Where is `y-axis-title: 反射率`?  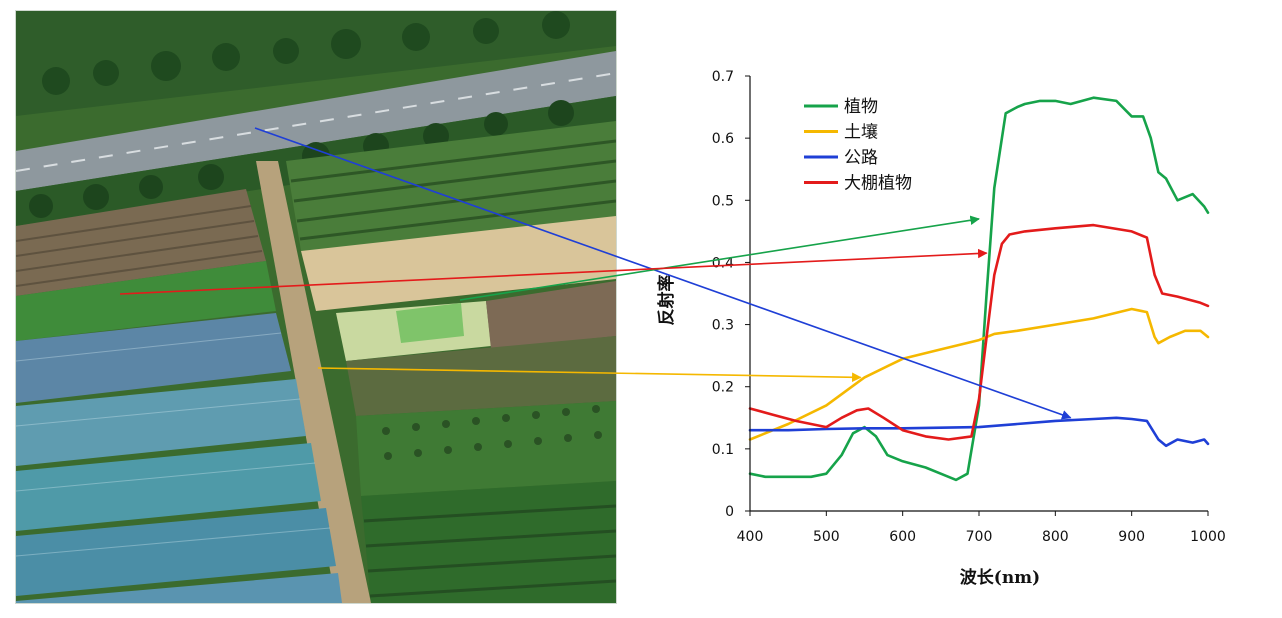 y-axis-title: 反射率 is located at coordinates (666, 300).